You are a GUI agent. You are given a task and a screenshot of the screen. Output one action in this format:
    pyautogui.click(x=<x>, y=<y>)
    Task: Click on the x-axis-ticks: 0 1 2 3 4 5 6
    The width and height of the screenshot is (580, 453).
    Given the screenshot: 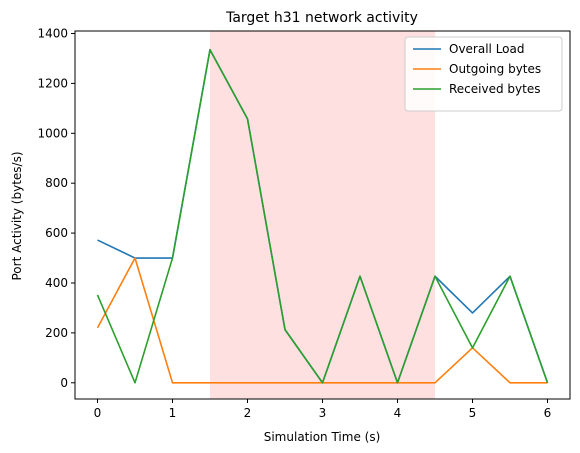 What is the action you would take?
    pyautogui.click(x=323, y=409)
    